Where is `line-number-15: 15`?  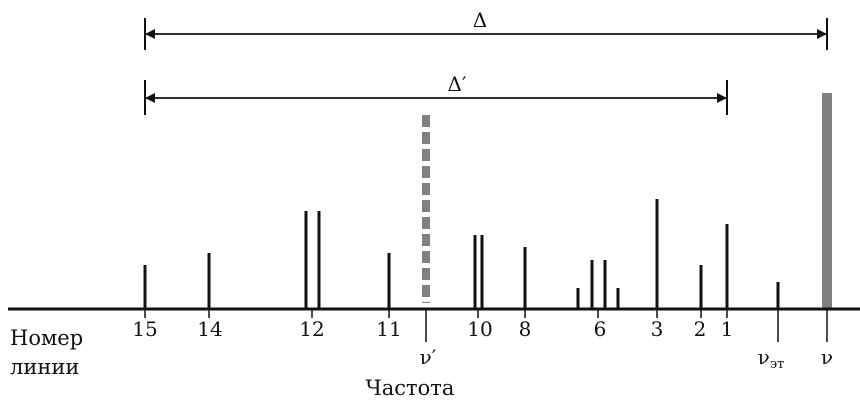 line-number-15: 15 is located at coordinates (144, 329).